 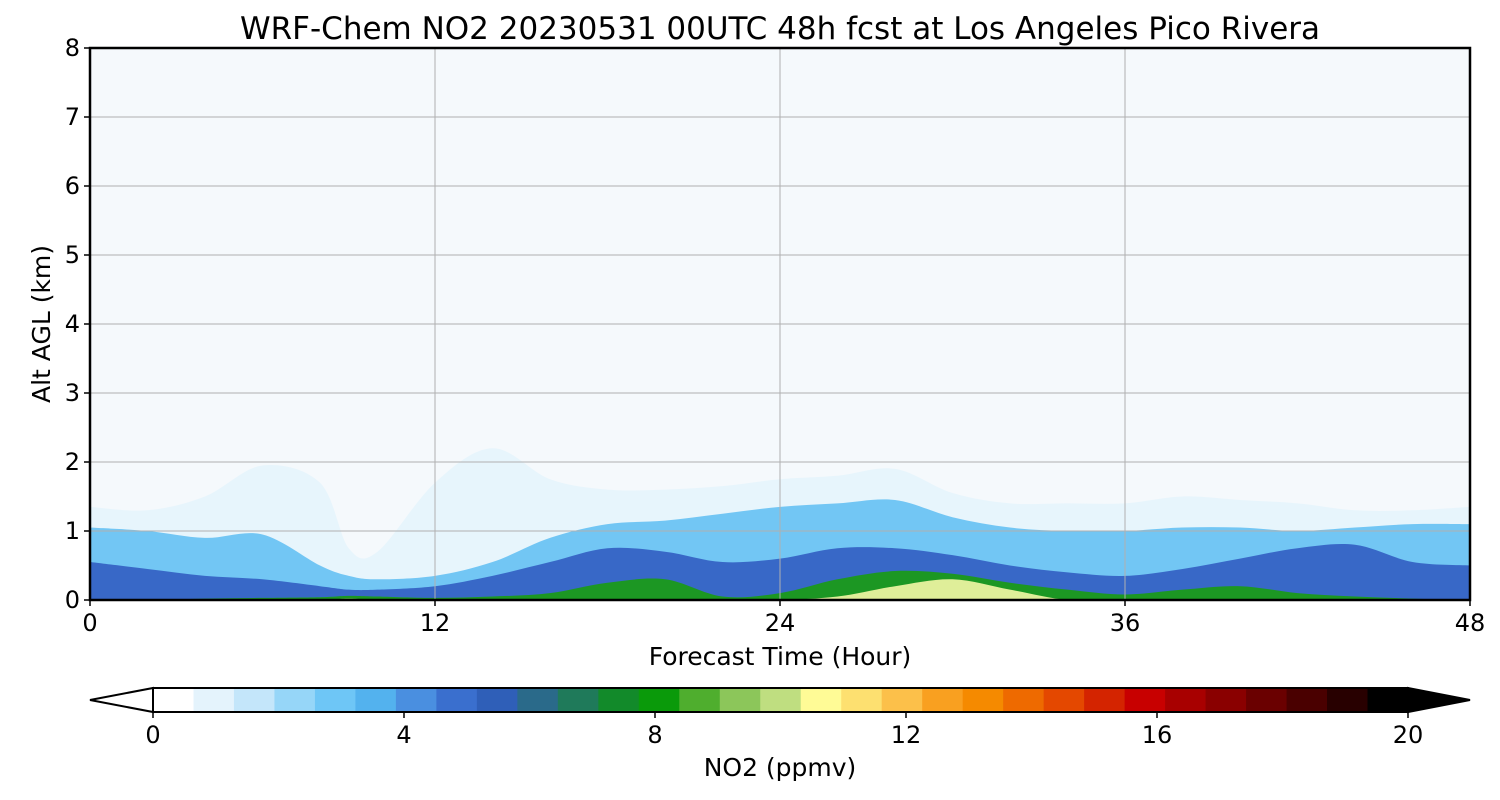 I want to click on colorbar: 0 4 8 12 16 20 NO2 (ppmv), so click(x=780, y=734).